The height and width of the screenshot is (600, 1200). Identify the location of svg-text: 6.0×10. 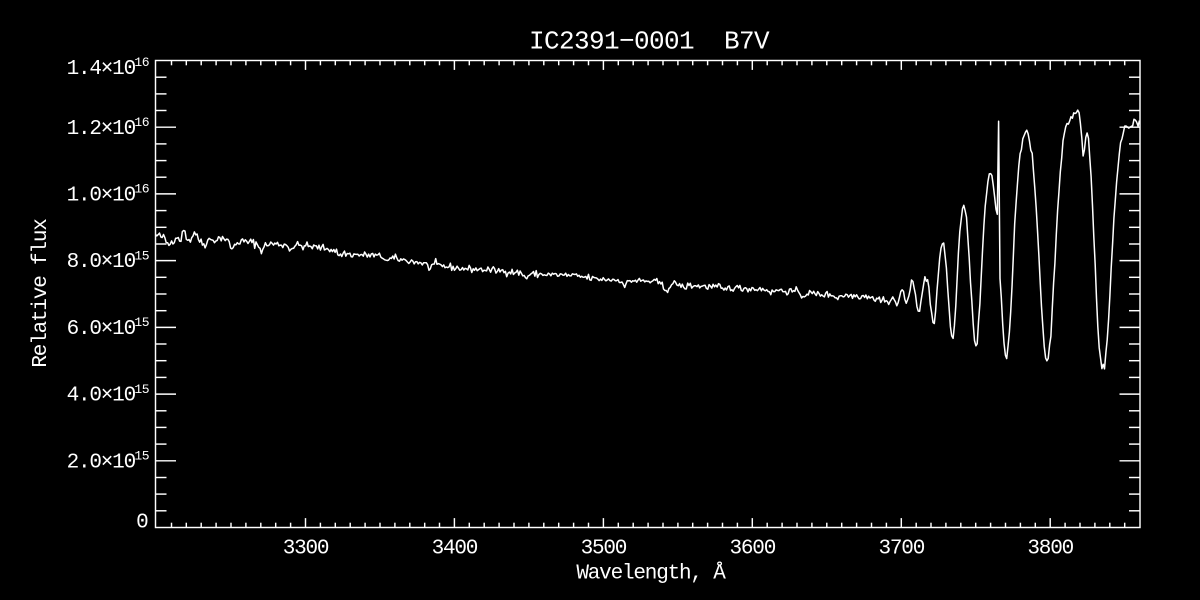
(101, 329).